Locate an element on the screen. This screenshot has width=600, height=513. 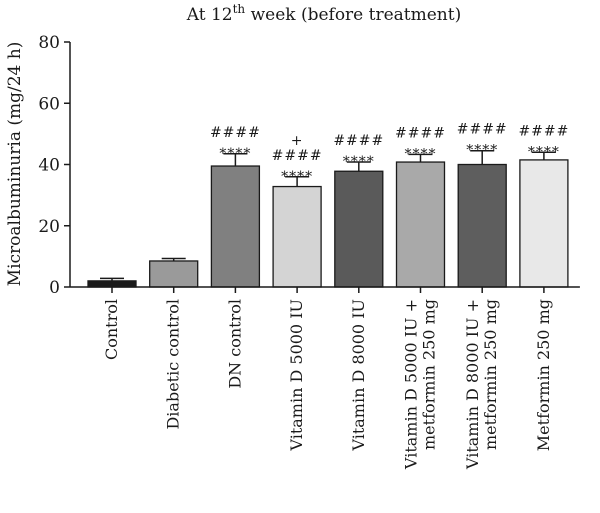
x-category-label: Vitamin D 8000 IU is located at coordinates (358, 375).